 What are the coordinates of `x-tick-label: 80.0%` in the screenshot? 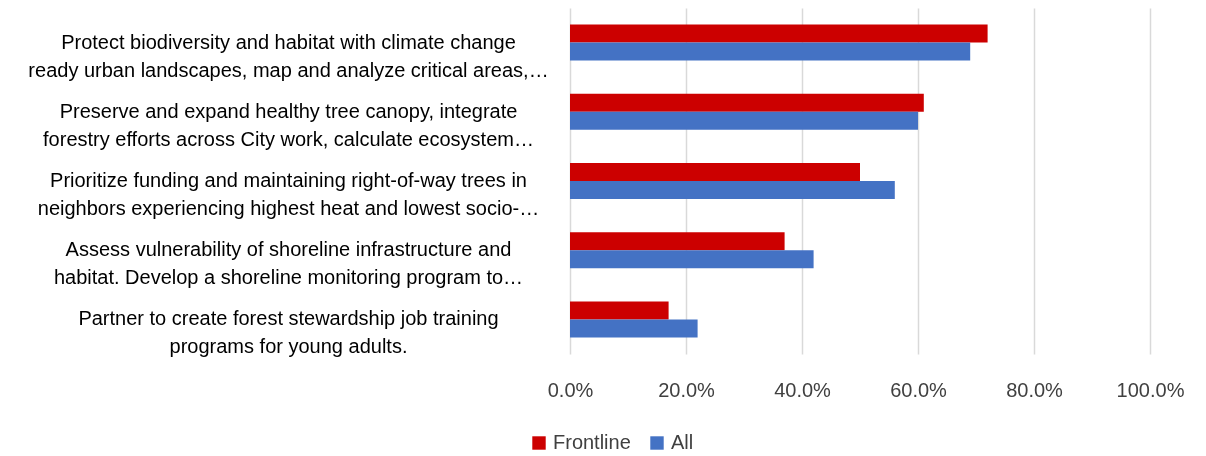 It's located at (1035, 389).